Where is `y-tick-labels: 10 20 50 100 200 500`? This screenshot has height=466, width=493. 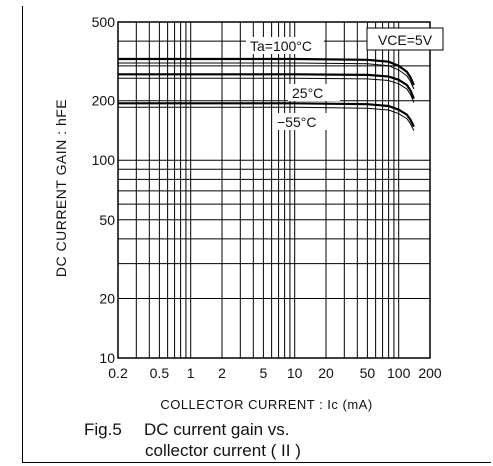 y-tick-labels: 10 20 50 100 200 500 is located at coordinates (104, 190).